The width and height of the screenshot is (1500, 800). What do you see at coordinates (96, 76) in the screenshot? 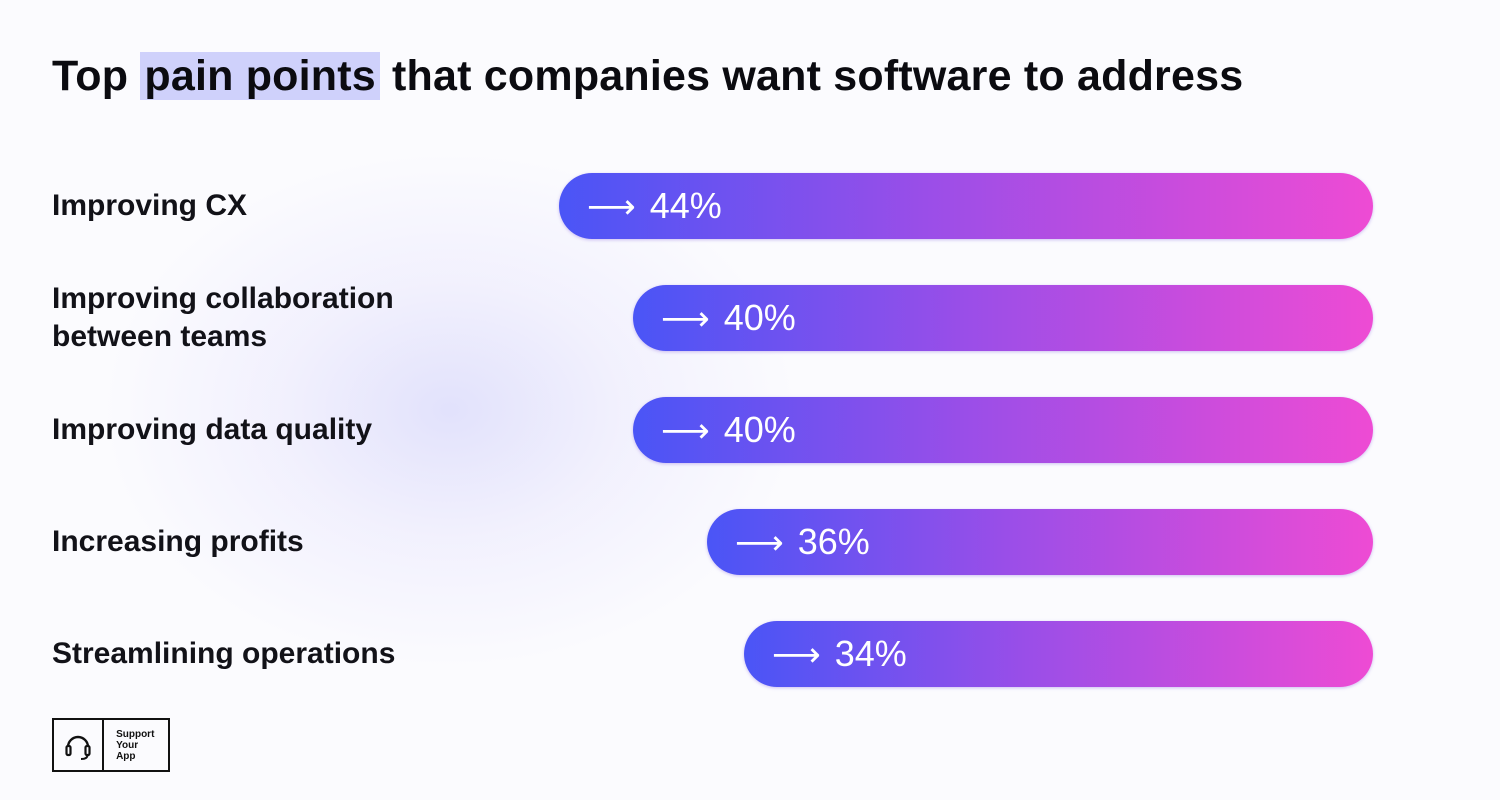
I see `title-prefix: Top` at bounding box center [96, 76].